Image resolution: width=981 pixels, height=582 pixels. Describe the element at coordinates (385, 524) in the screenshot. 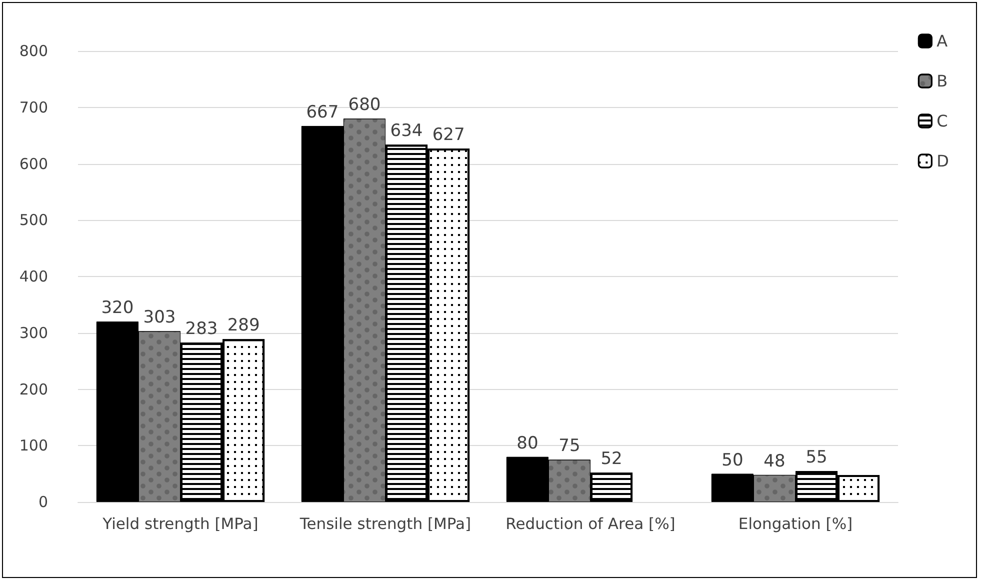

I see `x-tick-label: Tensile strength [MPa]` at that location.